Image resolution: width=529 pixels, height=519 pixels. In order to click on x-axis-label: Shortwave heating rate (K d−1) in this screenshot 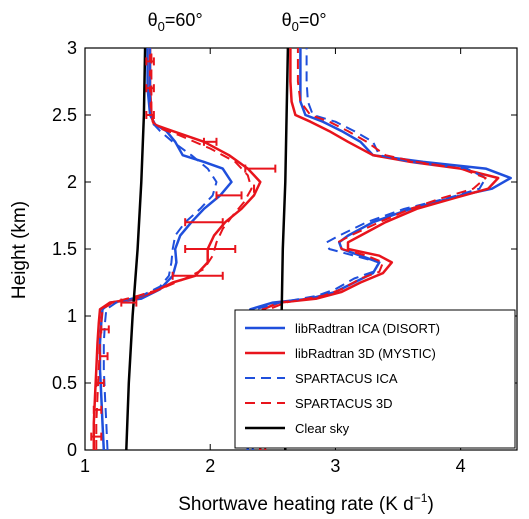, I will do `click(306, 503)`.